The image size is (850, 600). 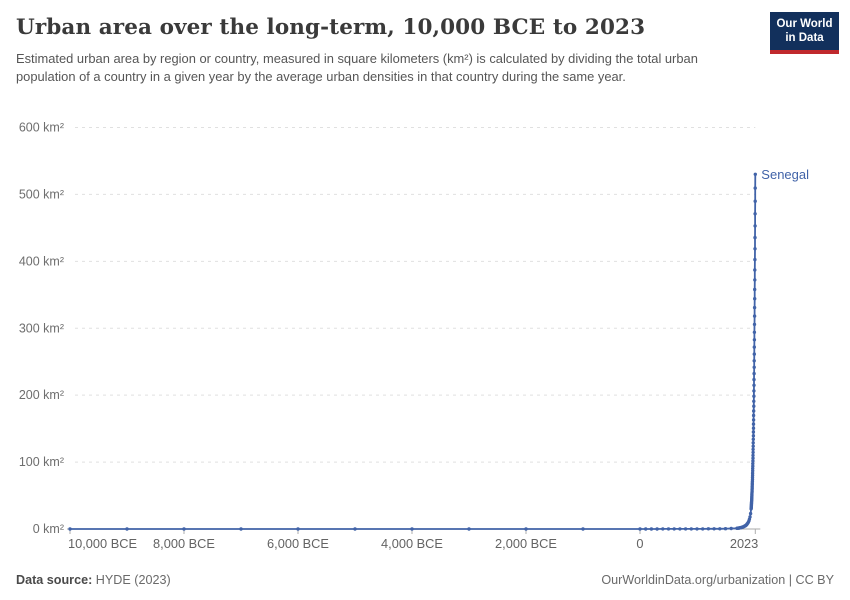 I want to click on owid-logo-line1: Our World, so click(x=804, y=24).